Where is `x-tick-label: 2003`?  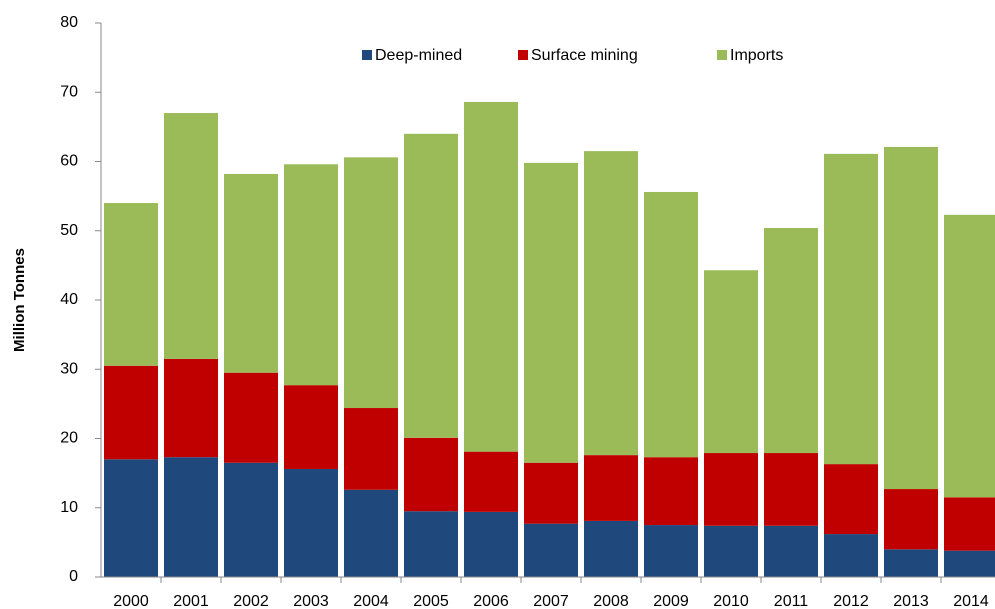 x-tick-label: 2003 is located at coordinates (311, 601).